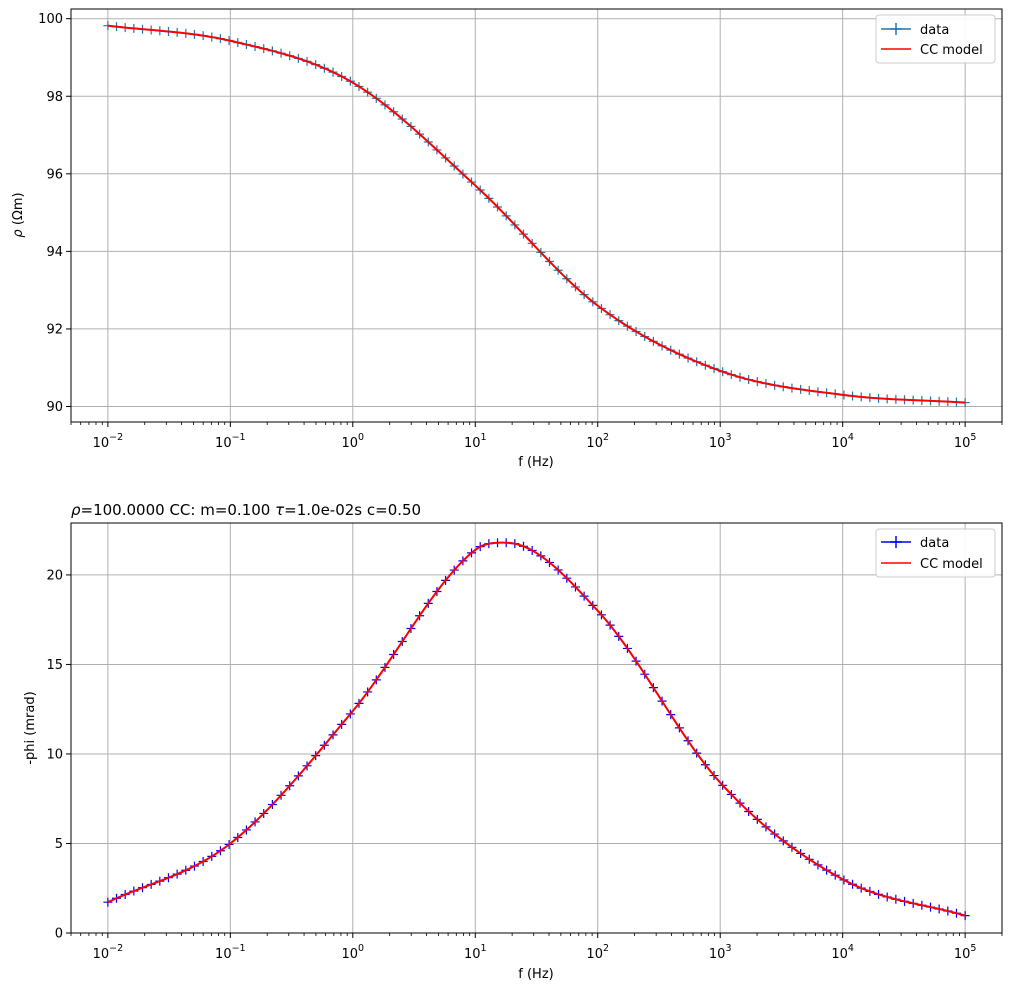 The image size is (1009, 991). What do you see at coordinates (973, 948) in the screenshot?
I see `phase-x-tick-label-exponent: 5` at bounding box center [973, 948].